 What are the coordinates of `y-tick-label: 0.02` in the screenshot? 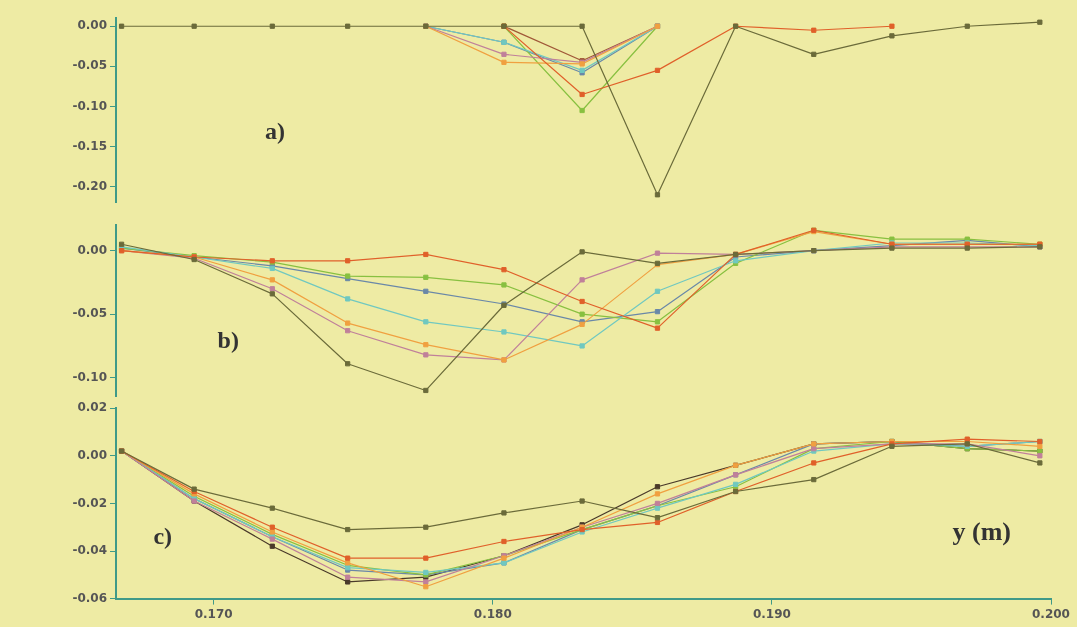 It's located at (92, 407).